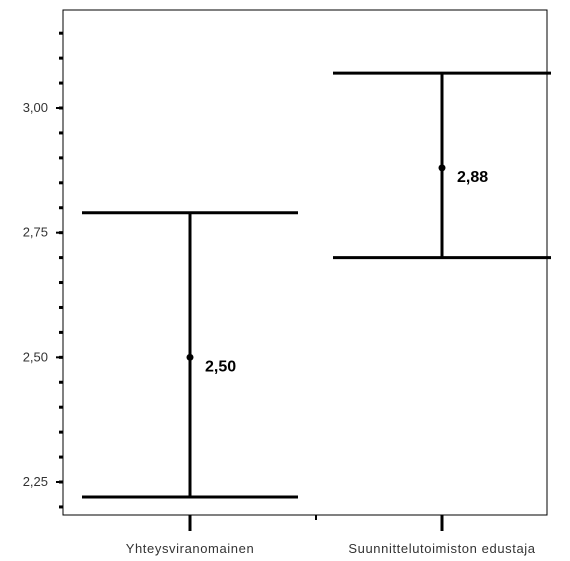 The image size is (570, 561). What do you see at coordinates (35, 356) in the screenshot?
I see `y-tick-label: 2,50` at bounding box center [35, 356].